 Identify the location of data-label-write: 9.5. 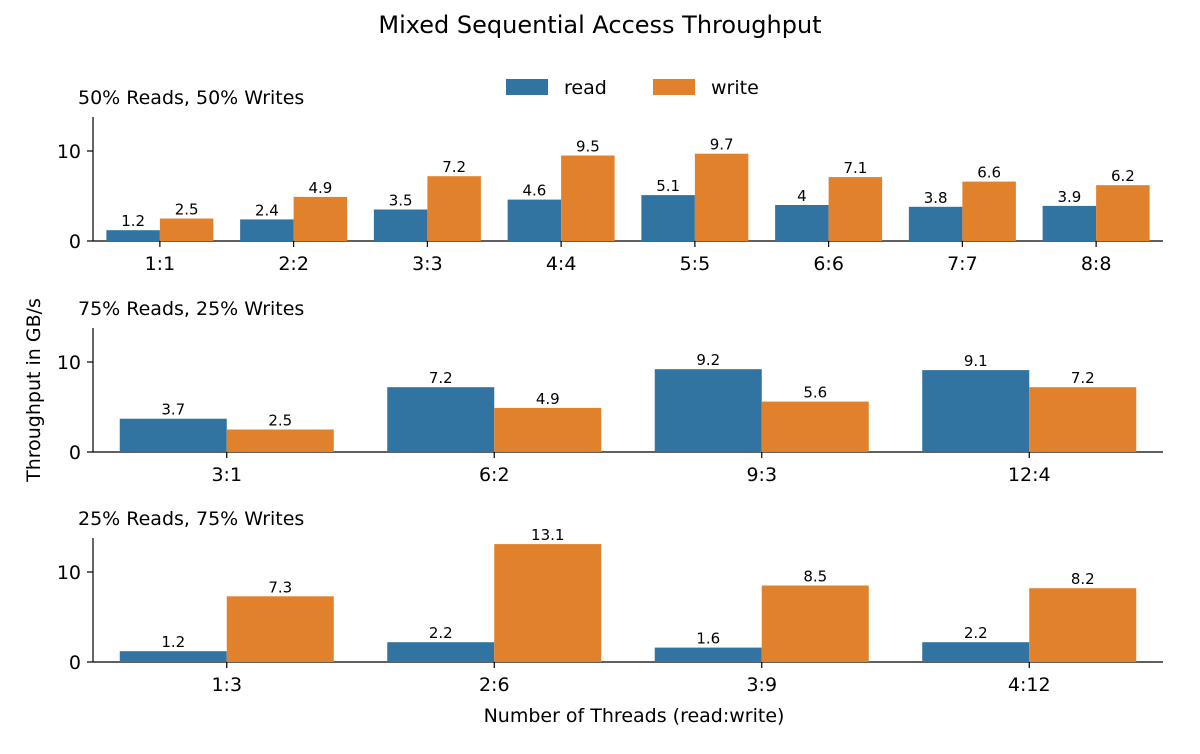
(588, 147).